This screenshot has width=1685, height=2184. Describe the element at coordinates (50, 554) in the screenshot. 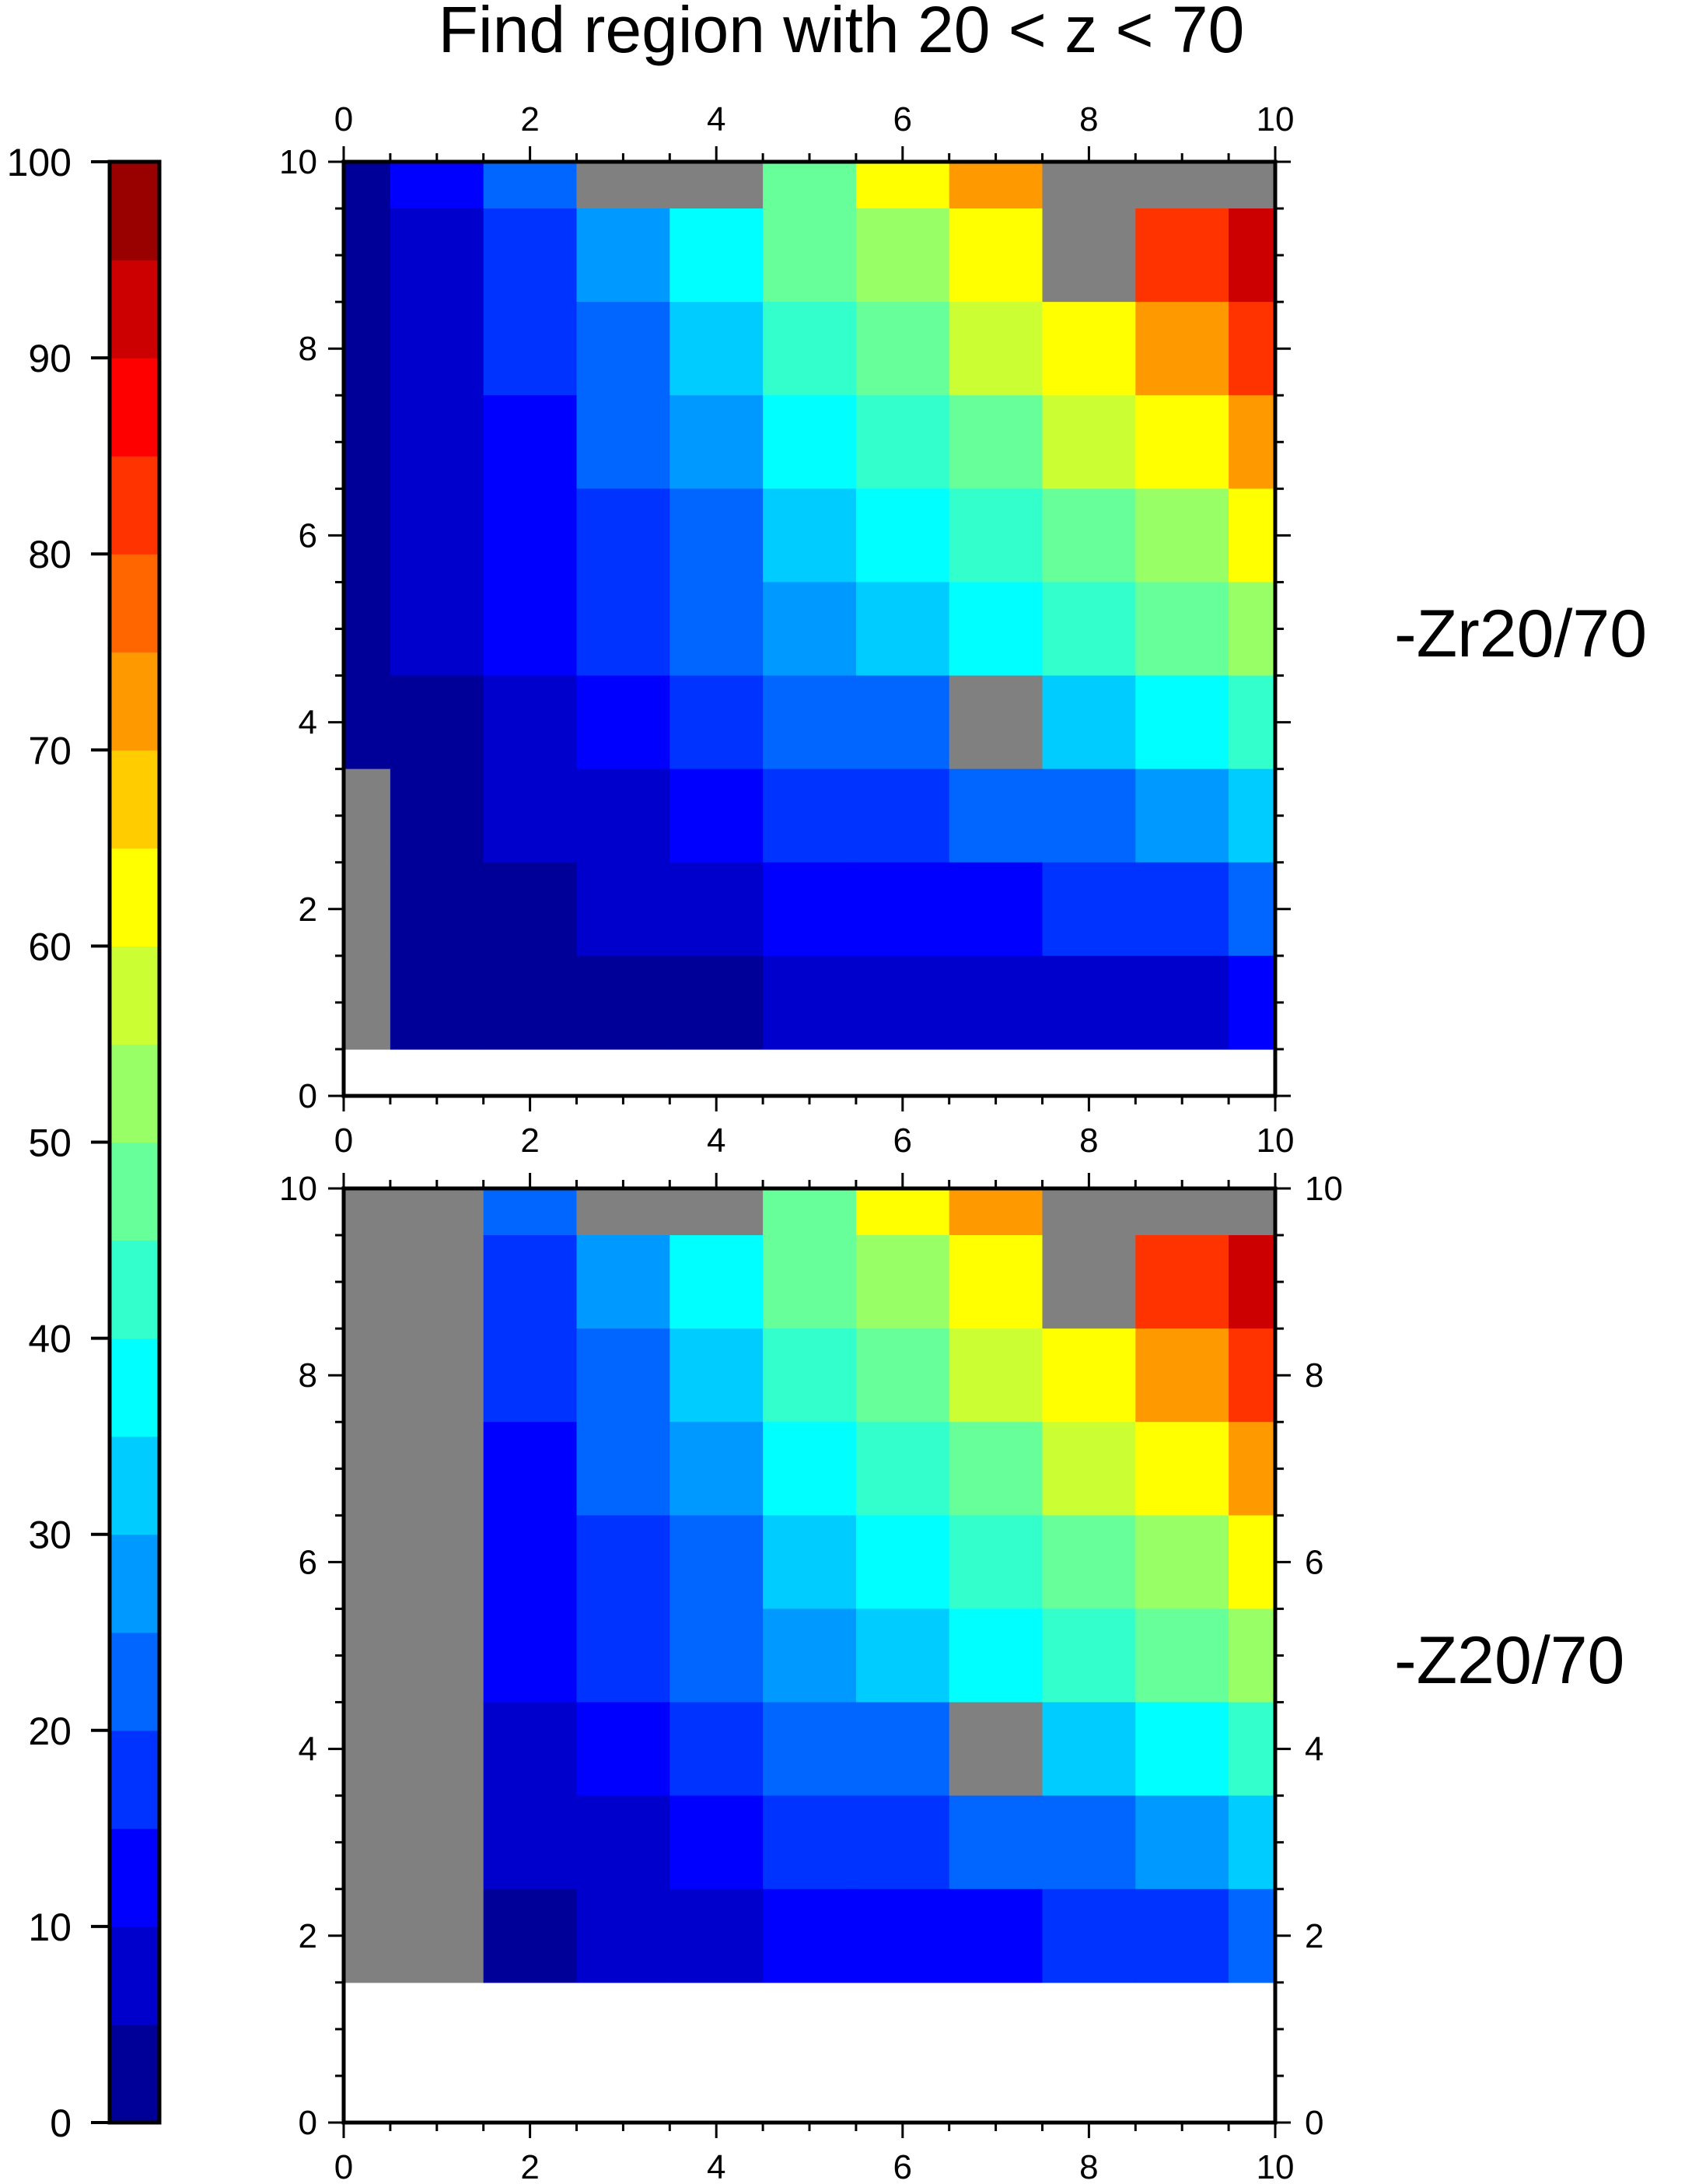

I see `colorbar-tick-label: 80` at that location.